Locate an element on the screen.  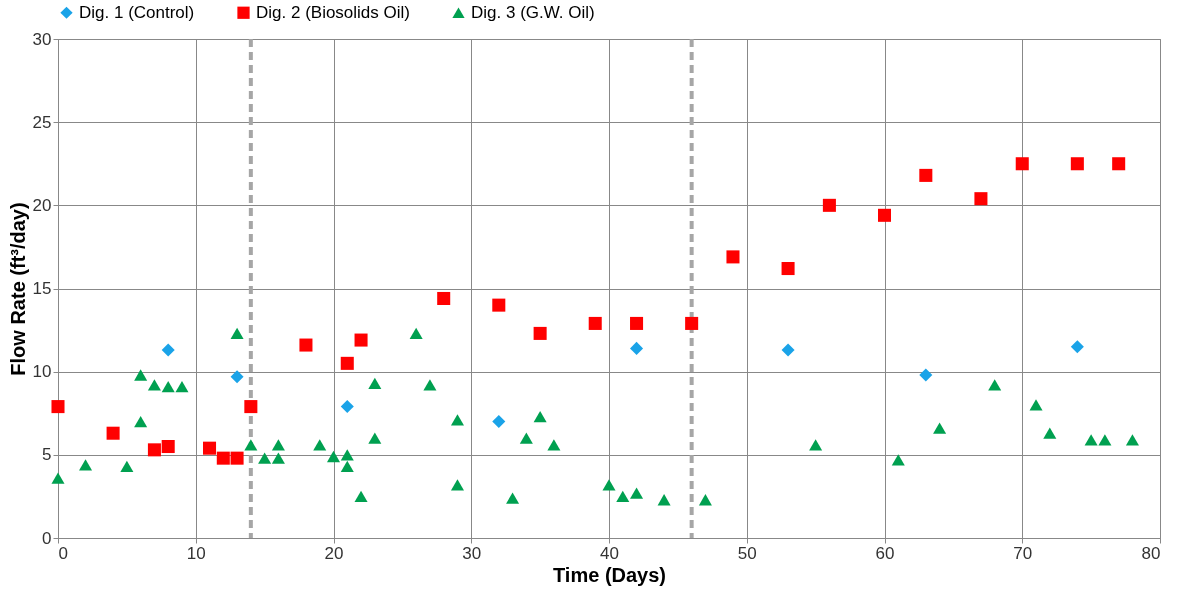
x-tick-label: 30 is located at coordinates (472, 553).